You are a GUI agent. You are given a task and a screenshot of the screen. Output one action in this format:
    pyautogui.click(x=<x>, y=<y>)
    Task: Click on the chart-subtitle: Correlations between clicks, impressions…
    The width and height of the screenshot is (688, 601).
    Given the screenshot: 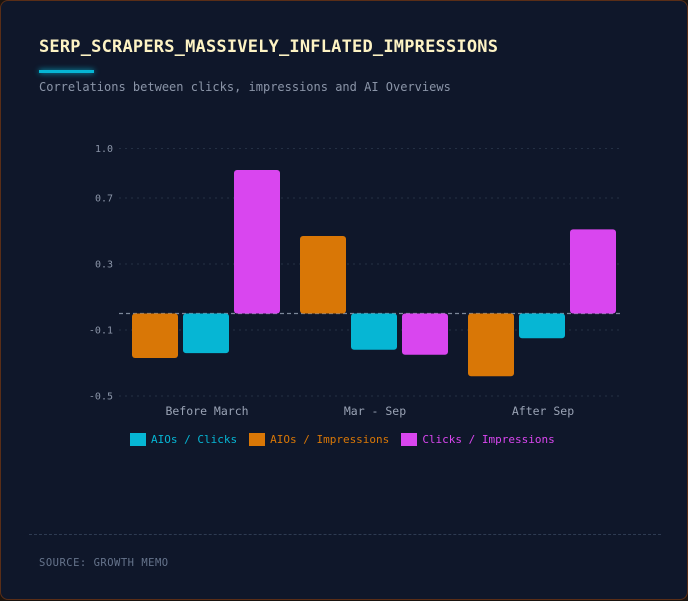 What is the action you would take?
    pyautogui.click(x=245, y=87)
    